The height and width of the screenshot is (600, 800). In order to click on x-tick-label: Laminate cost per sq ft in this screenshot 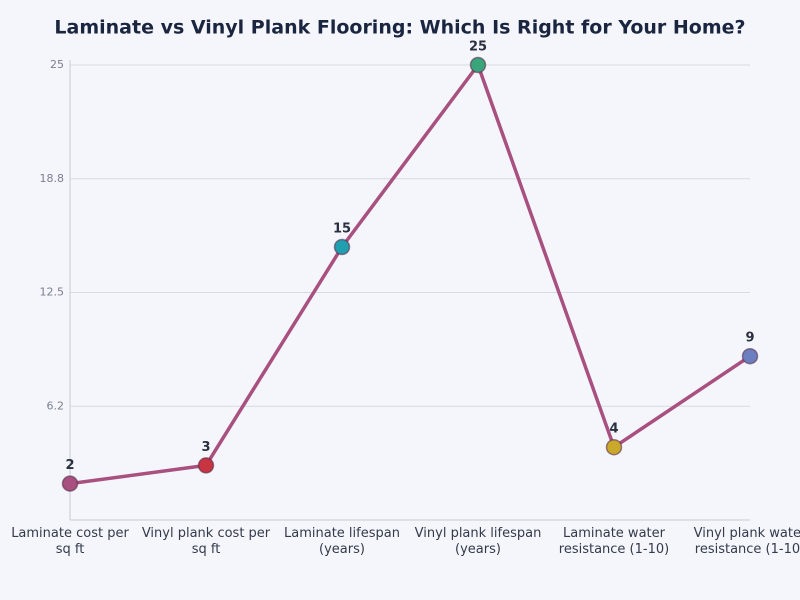, I will do `click(70, 541)`.